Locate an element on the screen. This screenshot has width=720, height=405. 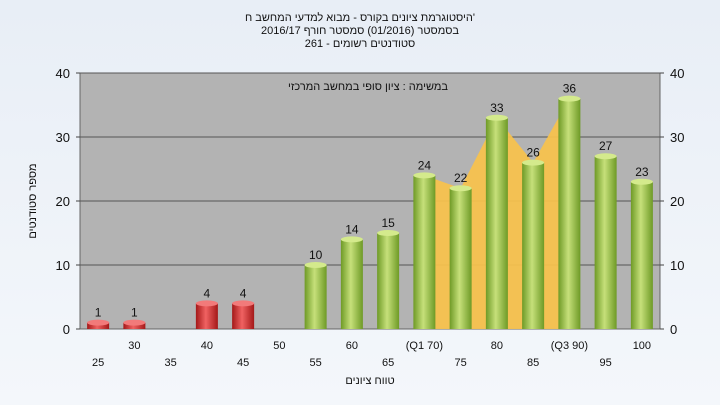
bar-value-label: 14 is located at coordinates (352, 229).